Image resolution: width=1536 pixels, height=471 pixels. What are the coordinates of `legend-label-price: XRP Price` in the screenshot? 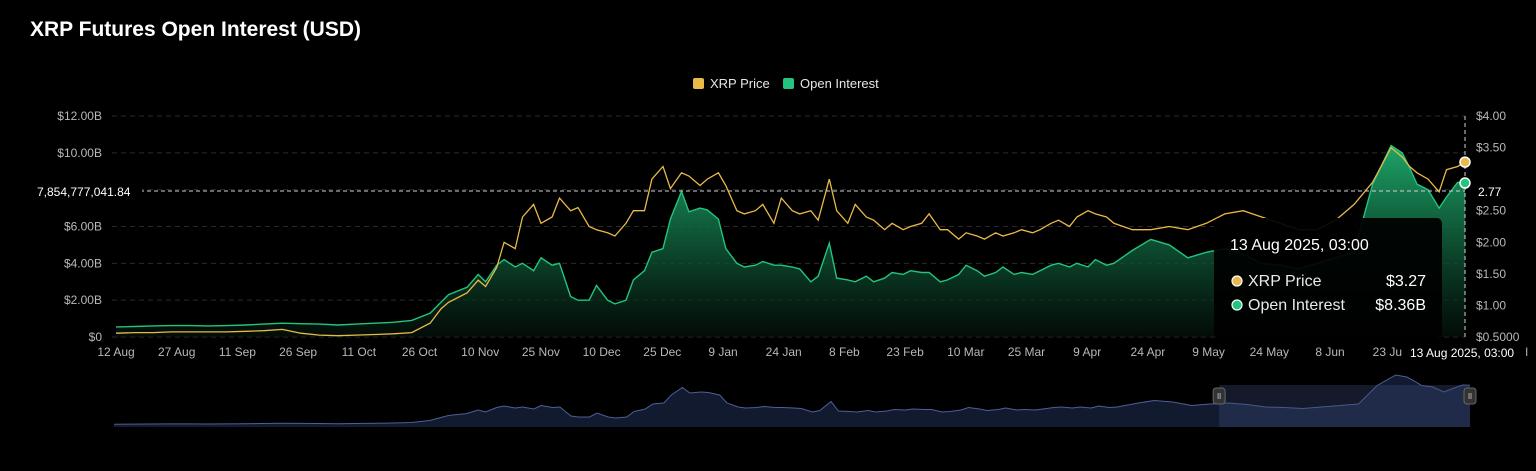 It's located at (740, 83).